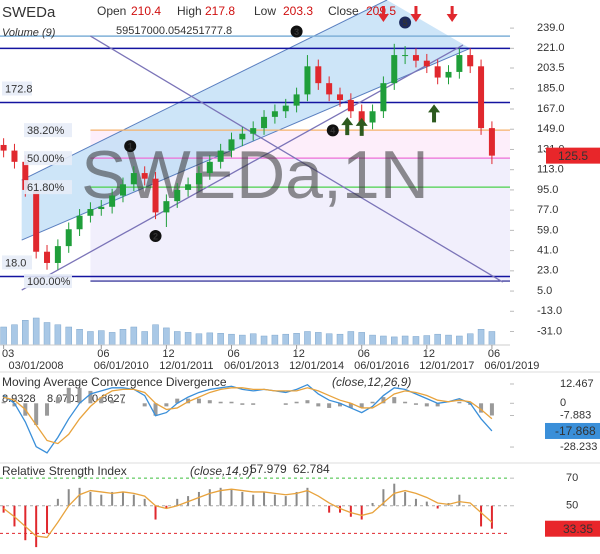  What do you see at coordinates (298, 11) in the screenshot?
I see `low-value: 203.3` at bounding box center [298, 11].